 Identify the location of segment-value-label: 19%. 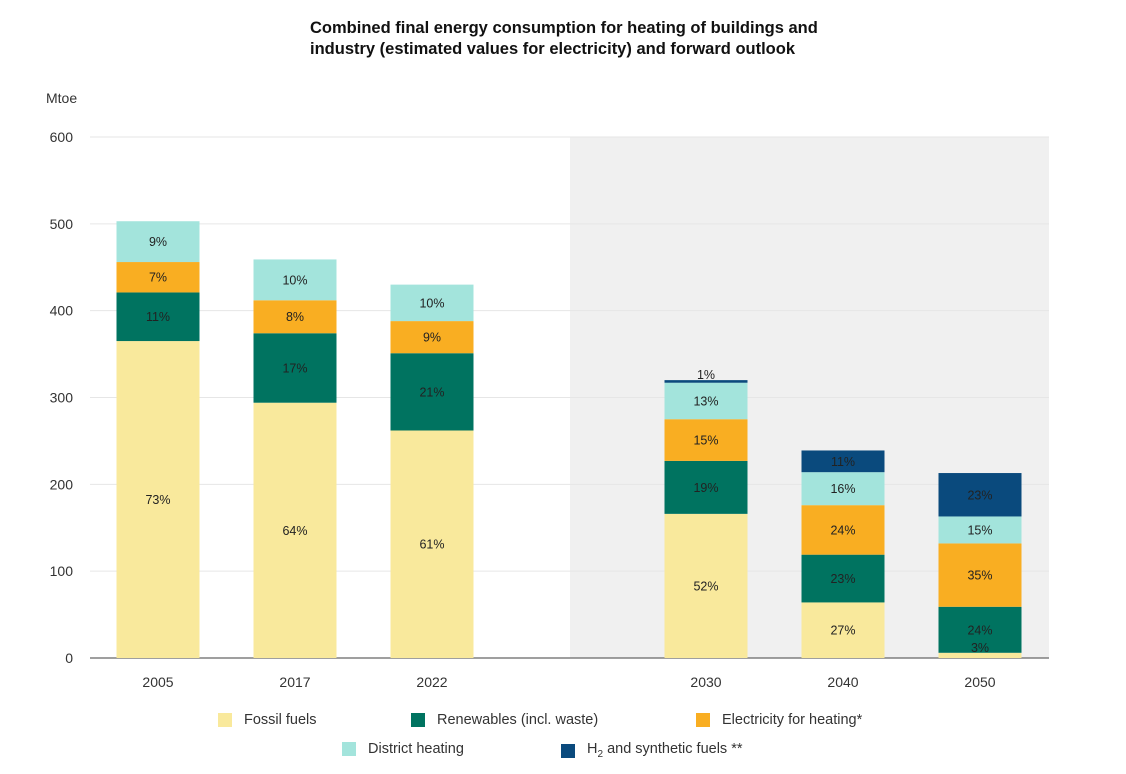
(705, 488).